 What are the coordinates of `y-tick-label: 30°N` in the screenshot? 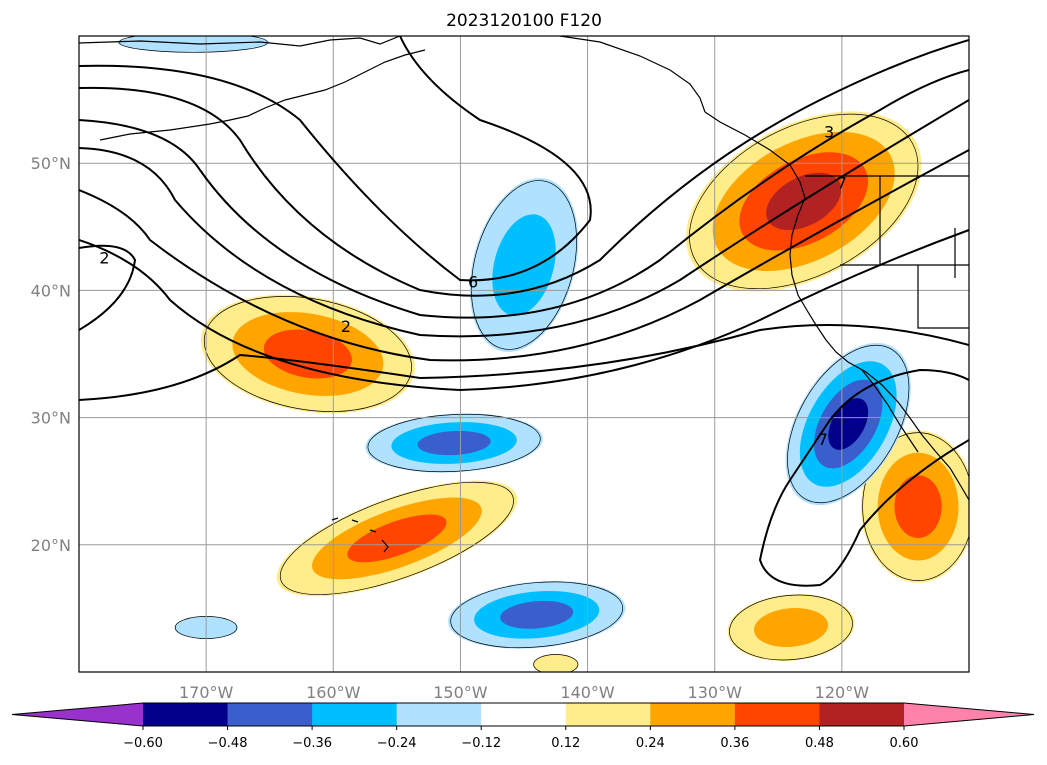 It's located at (51, 418).